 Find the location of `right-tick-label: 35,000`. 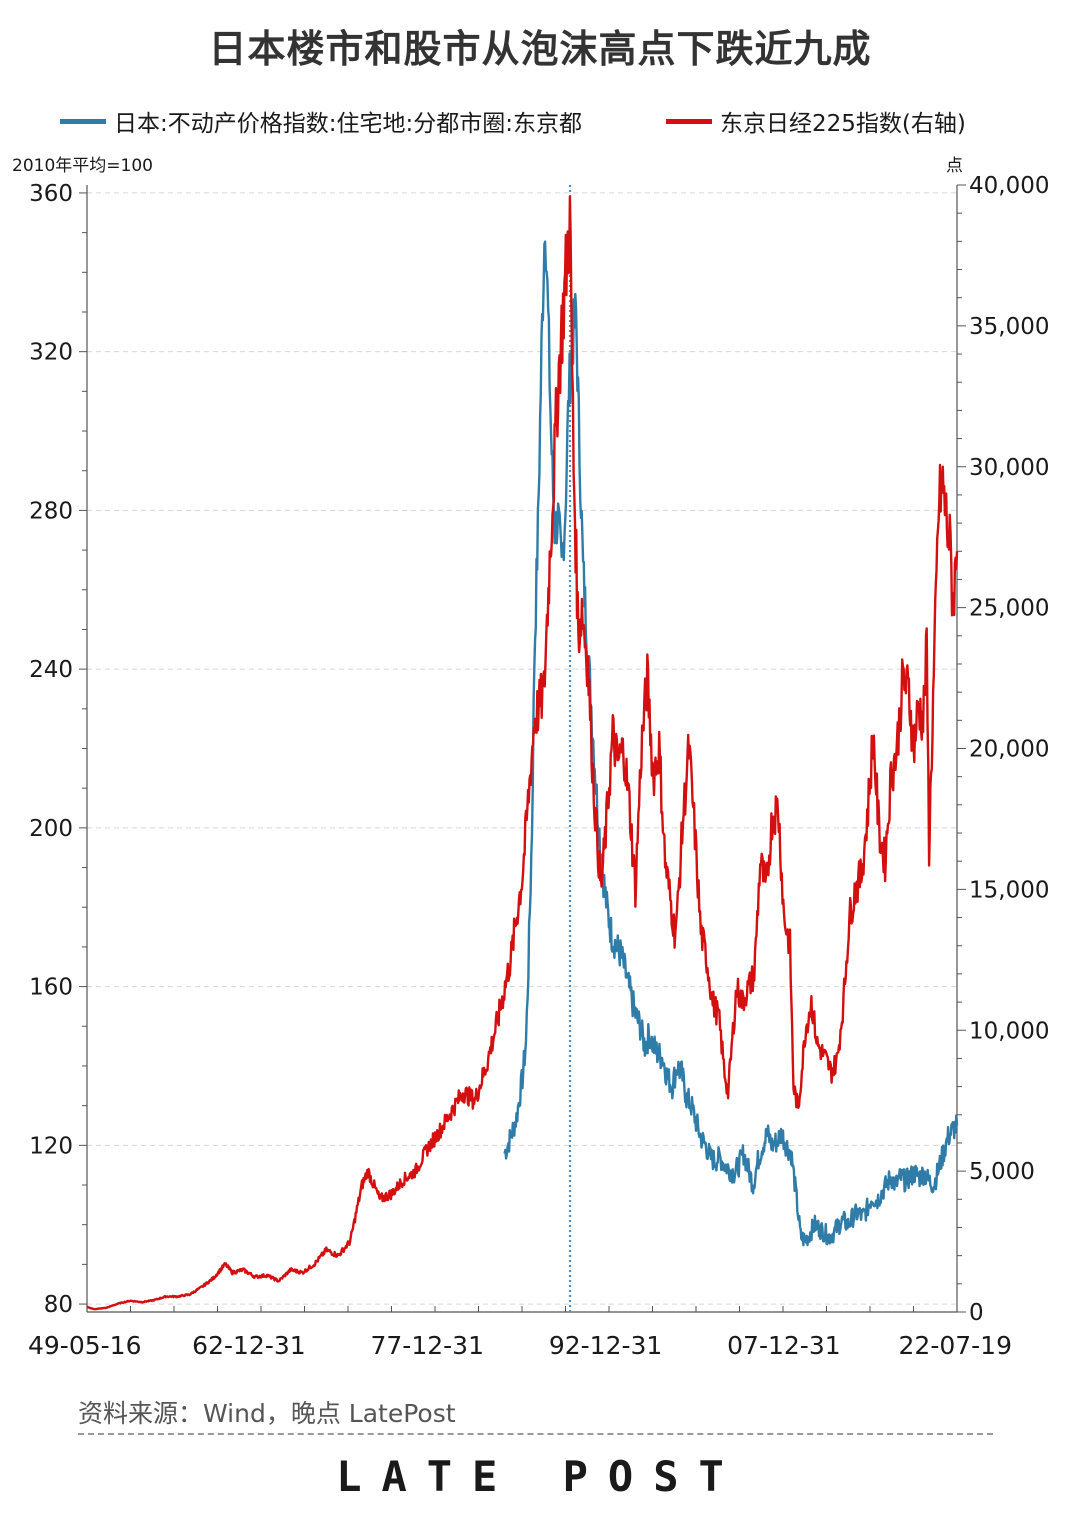

right-tick-label: 35,000 is located at coordinates (1009, 327).